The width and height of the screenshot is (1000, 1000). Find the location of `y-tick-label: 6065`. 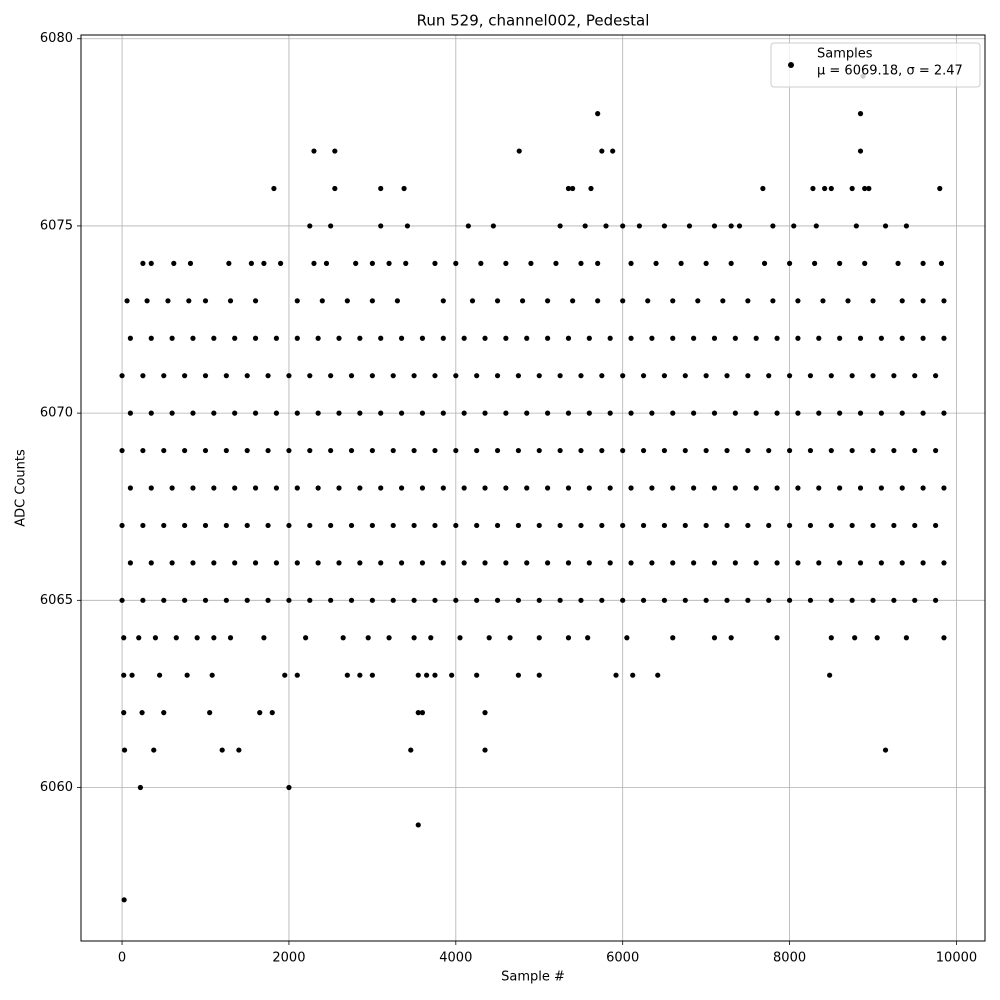

y-tick-label: 6065 is located at coordinates (56, 600).